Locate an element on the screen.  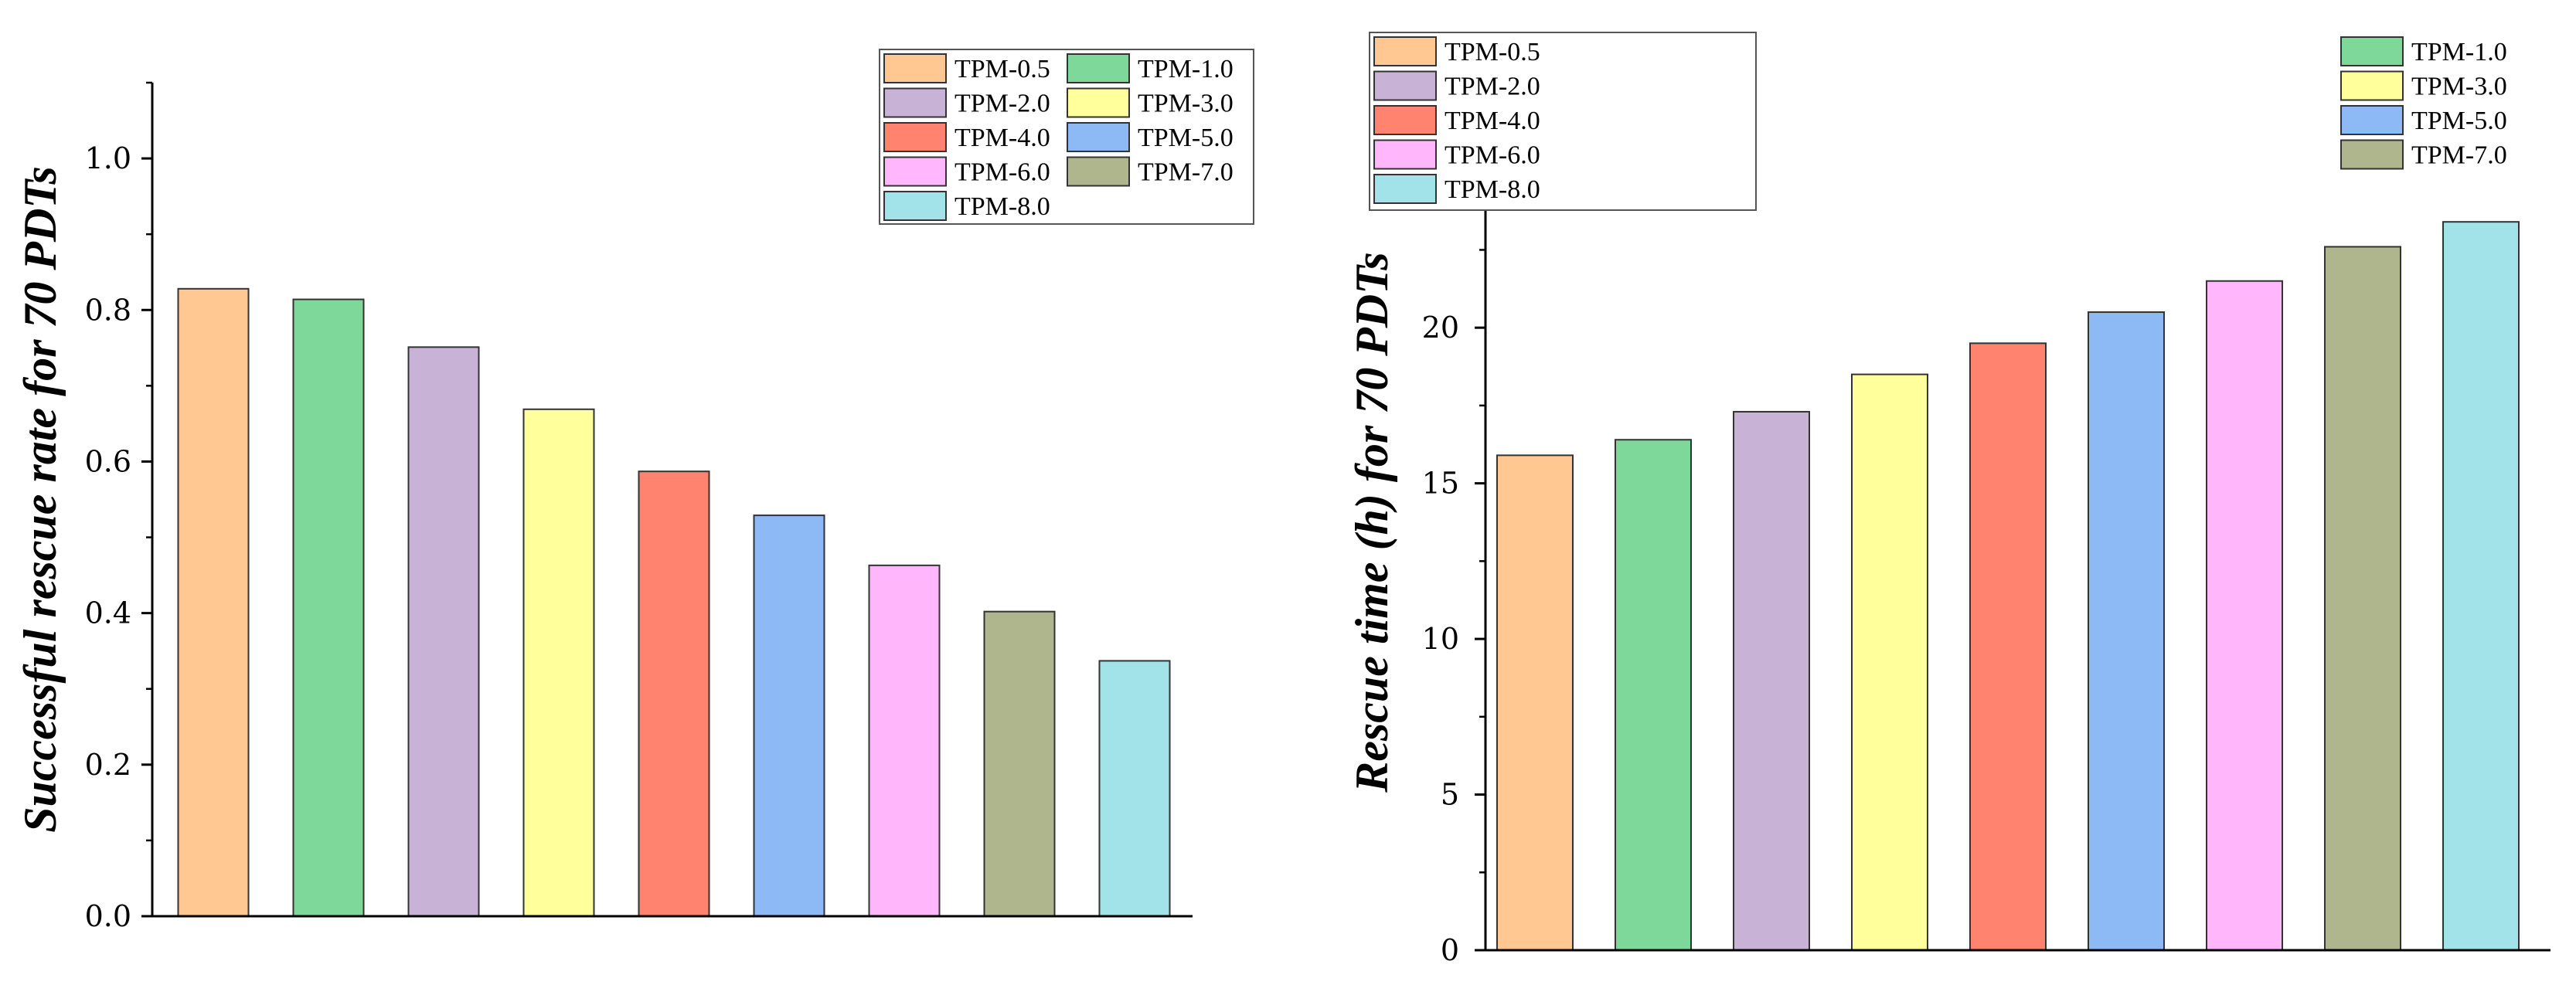
y-tick-label: 0.4 is located at coordinates (108, 613).